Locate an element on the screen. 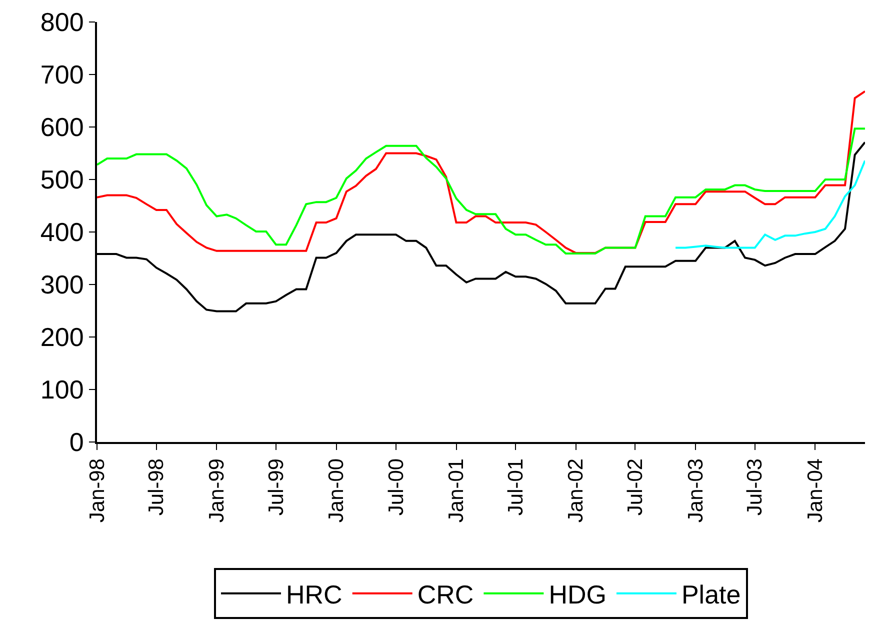 The width and height of the screenshot is (869, 623). y-tick-label: 800 is located at coordinates (62, 22).